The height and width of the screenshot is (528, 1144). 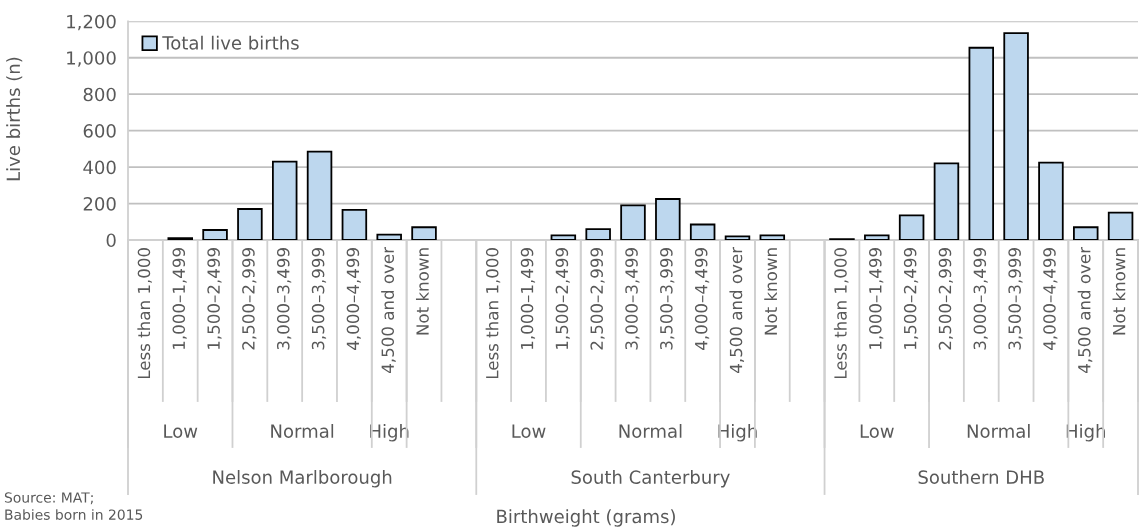 What do you see at coordinates (91, 59) in the screenshot?
I see `y-tick-label: 1,000` at bounding box center [91, 59].